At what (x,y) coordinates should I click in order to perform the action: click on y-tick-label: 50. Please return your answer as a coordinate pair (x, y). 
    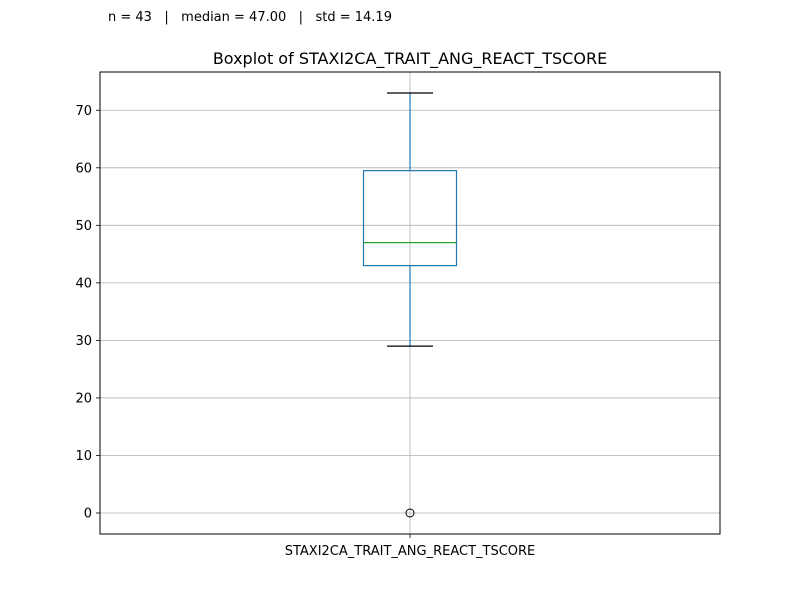
    Looking at the image, I should click on (83, 226).